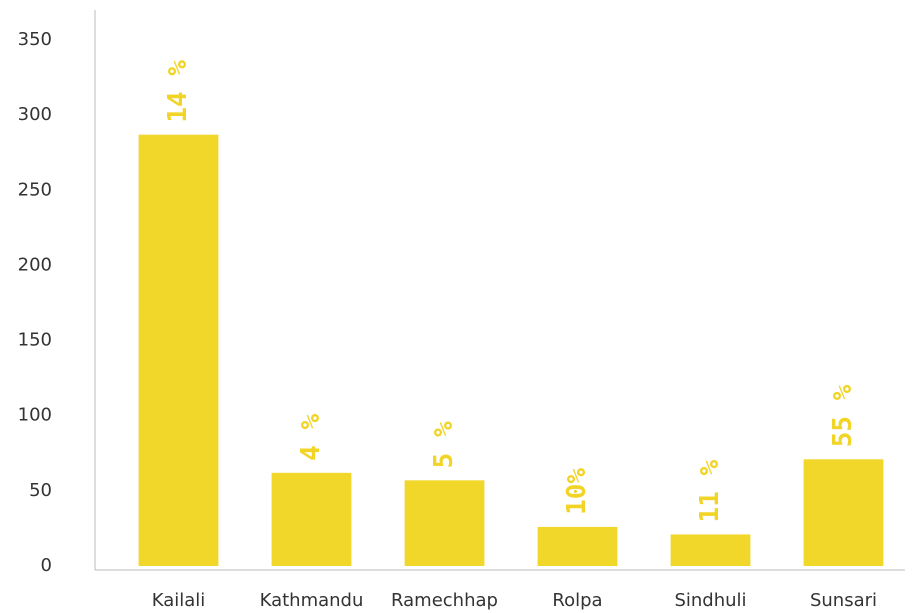  What do you see at coordinates (35, 189) in the screenshot?
I see `y-tick-label: 250` at bounding box center [35, 189].